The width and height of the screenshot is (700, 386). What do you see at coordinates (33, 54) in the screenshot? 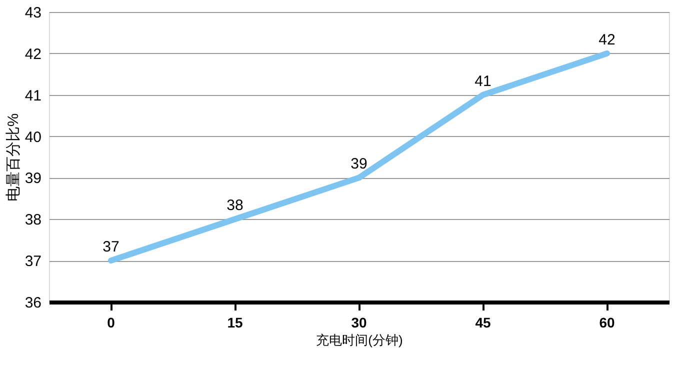
I see `y-tick-label: 42` at bounding box center [33, 54].